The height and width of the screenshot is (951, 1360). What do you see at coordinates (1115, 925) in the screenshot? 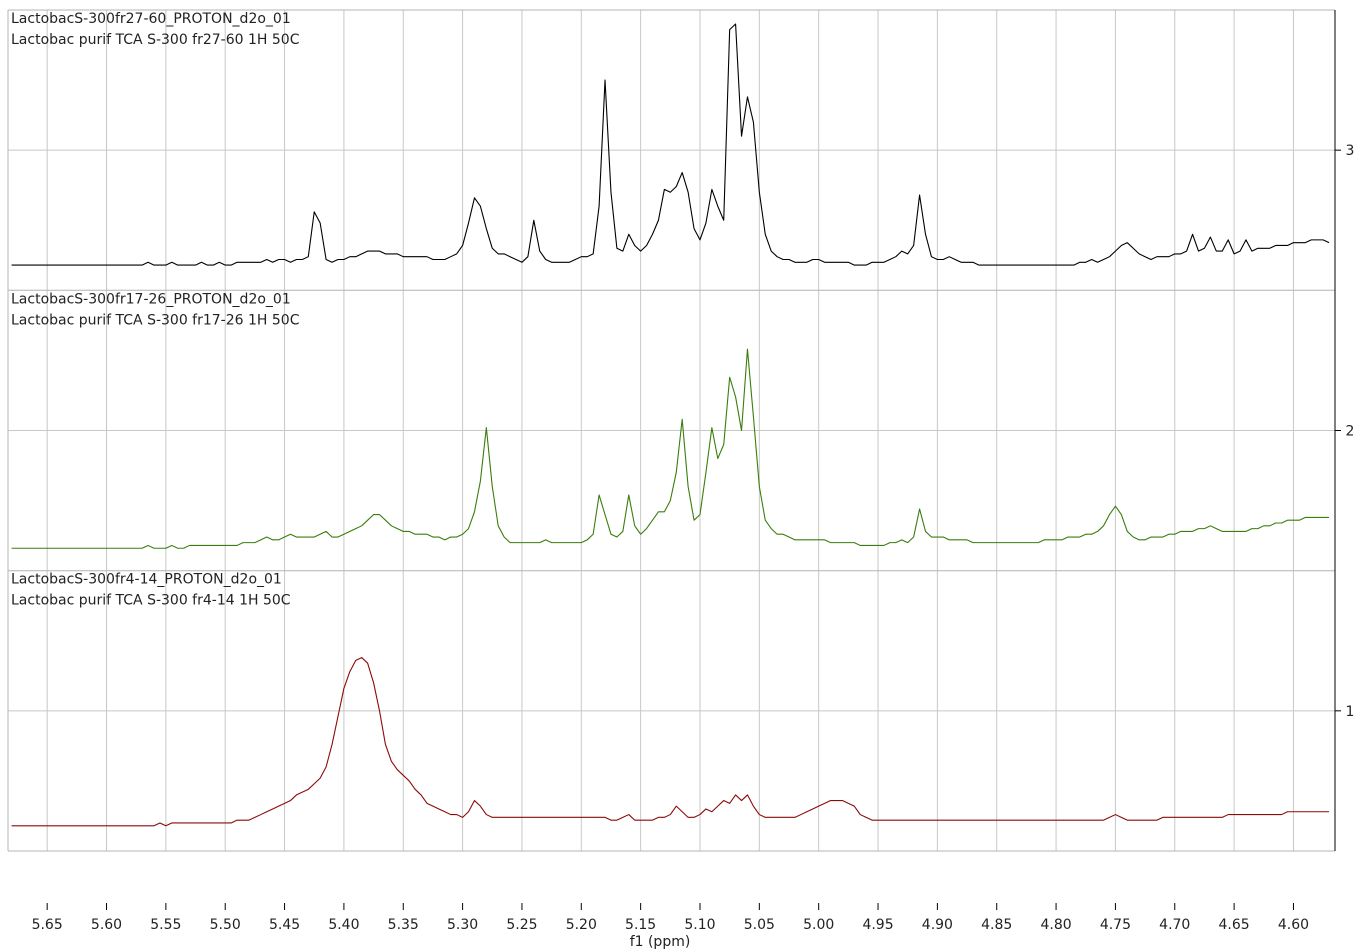
I see `x-tick-label: 4.75` at bounding box center [1115, 925].